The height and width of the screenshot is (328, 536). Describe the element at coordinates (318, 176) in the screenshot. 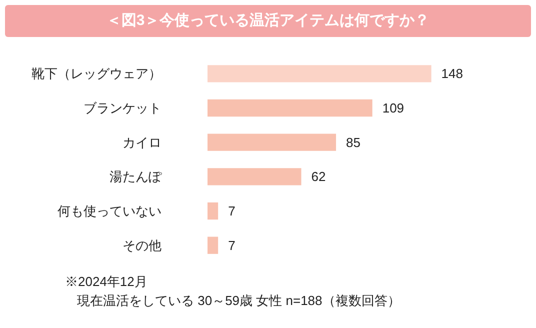

I see `data-label: 62` at that location.